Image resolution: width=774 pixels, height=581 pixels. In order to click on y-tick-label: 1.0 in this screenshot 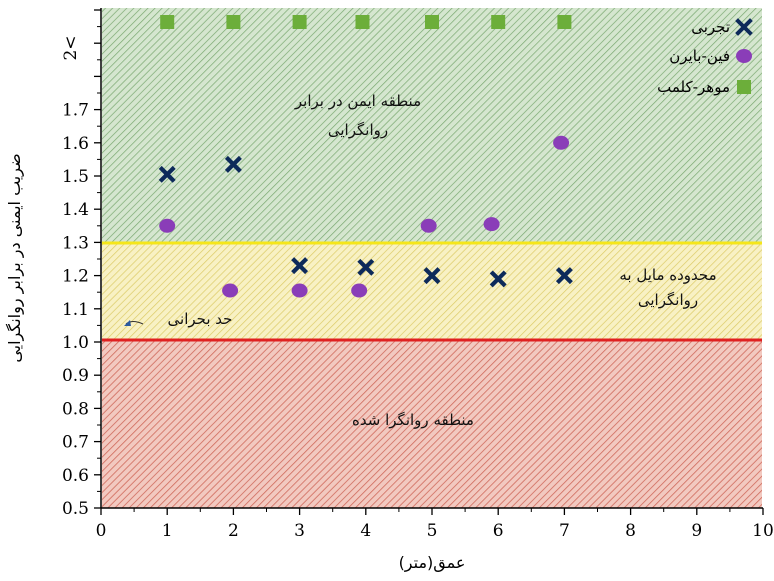, I will do `click(75, 343)`.